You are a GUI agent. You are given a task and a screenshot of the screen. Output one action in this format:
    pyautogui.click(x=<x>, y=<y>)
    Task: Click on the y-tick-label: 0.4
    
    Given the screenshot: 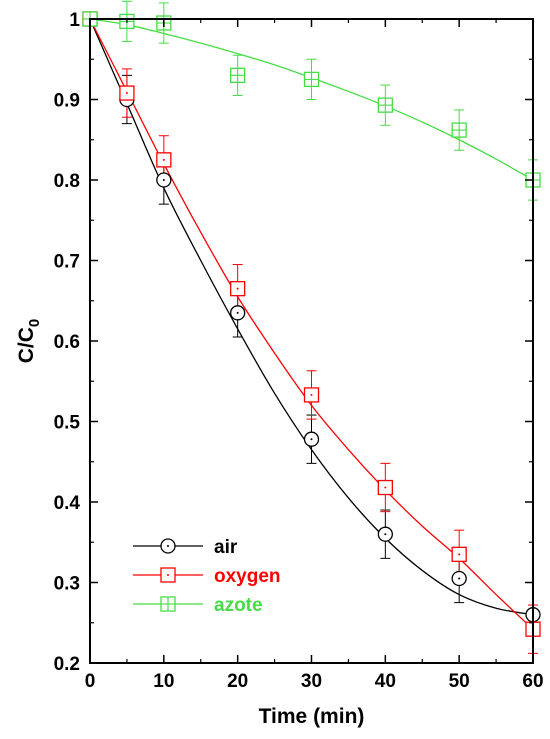 What is the action you would take?
    pyautogui.click(x=67, y=503)
    